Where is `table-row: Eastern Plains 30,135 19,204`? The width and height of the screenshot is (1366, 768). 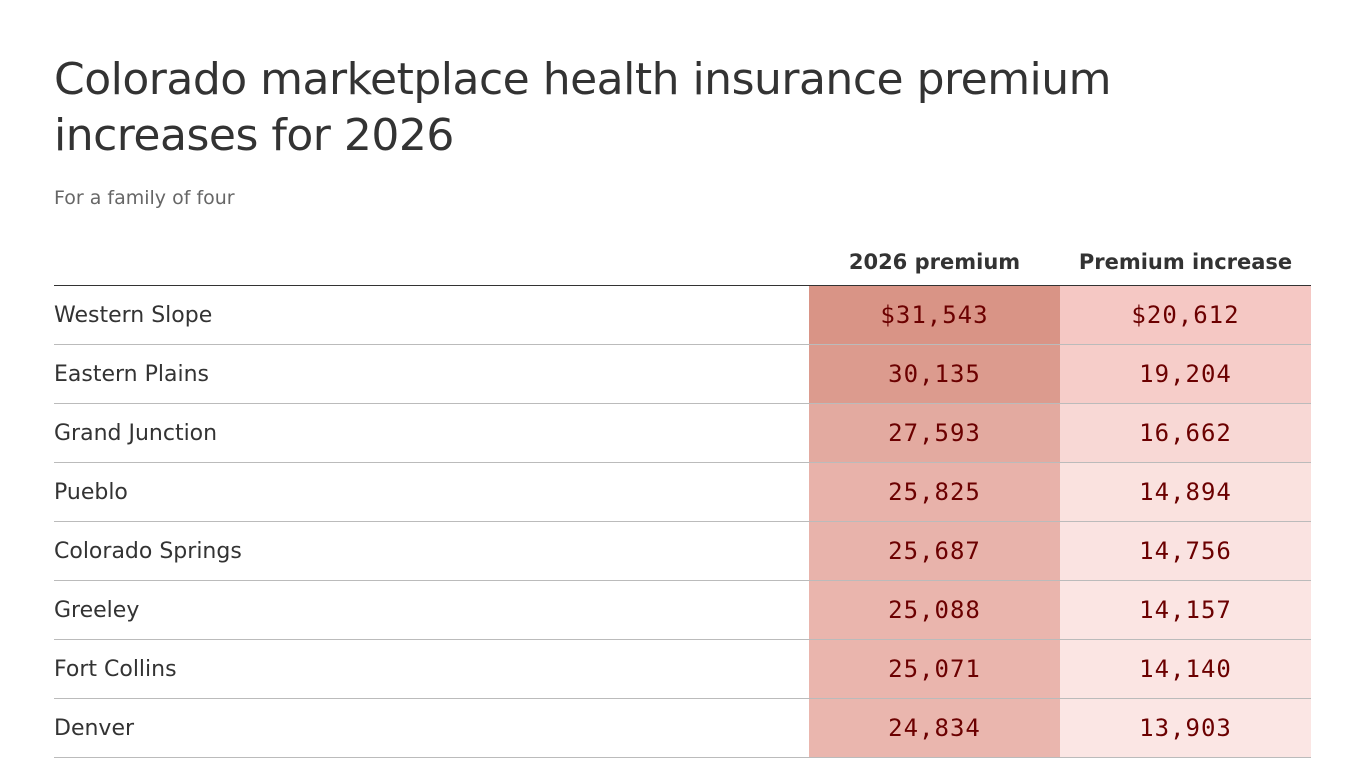
table-row: Eastern Plains 30,135 19,204 is located at coordinates (682, 374).